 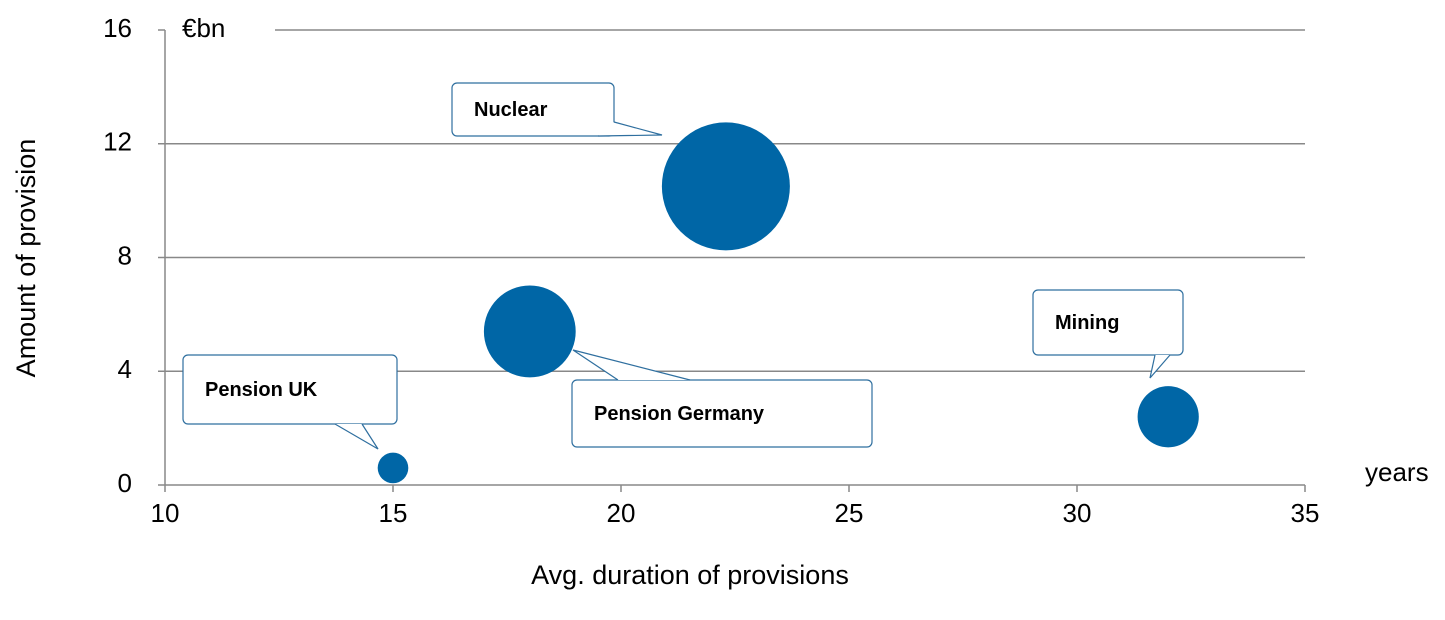 I want to click on callout-label: Pension Germany, so click(x=679, y=414).